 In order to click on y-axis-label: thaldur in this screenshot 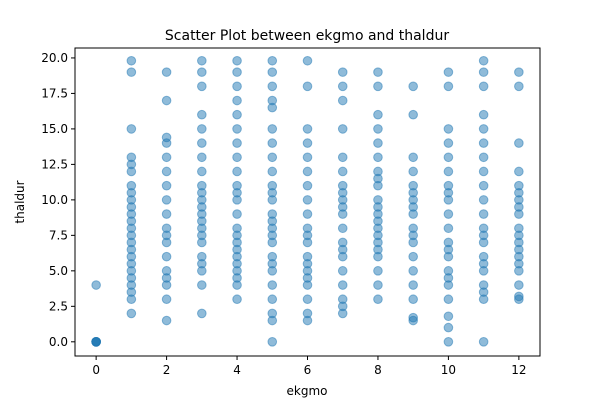, I will do `click(20, 201)`.